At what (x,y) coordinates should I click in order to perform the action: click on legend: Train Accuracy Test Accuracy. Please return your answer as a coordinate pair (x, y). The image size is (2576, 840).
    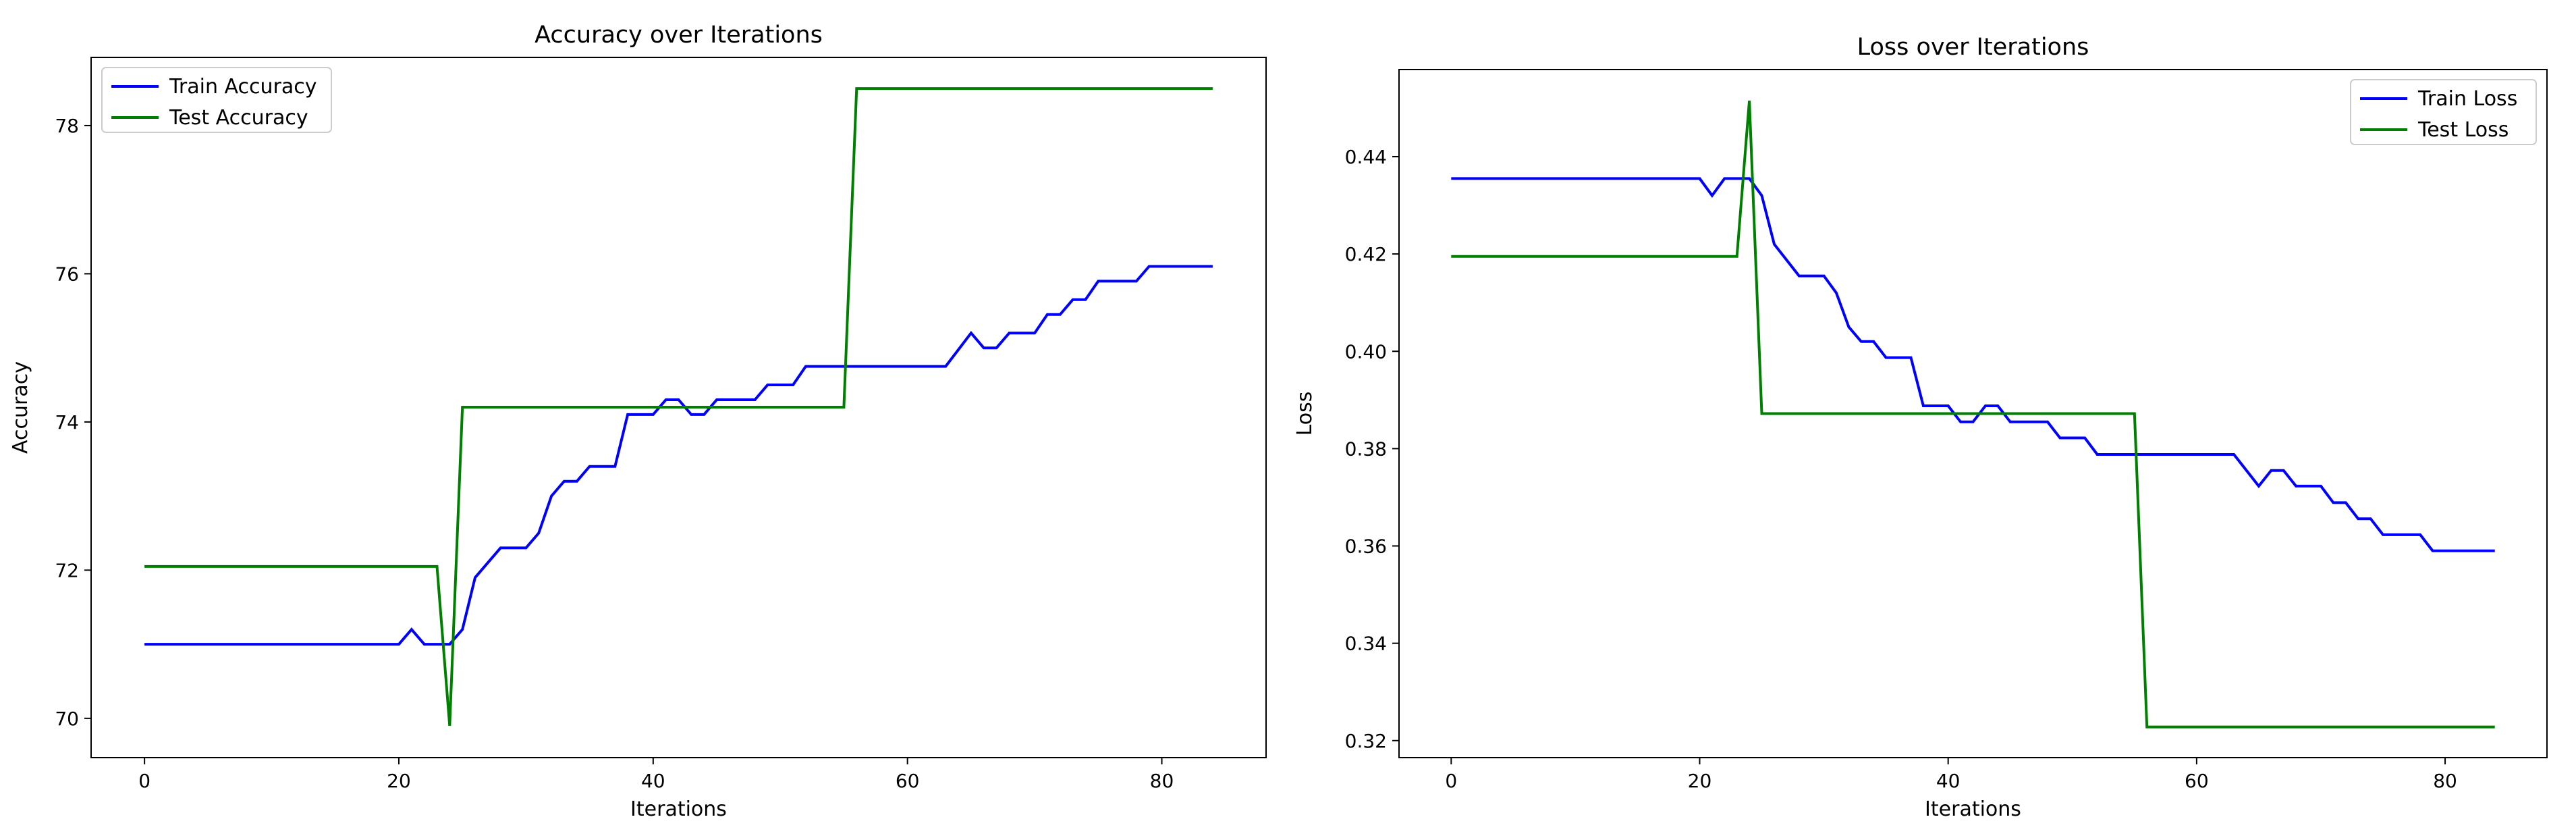
    Looking at the image, I should click on (216, 100).